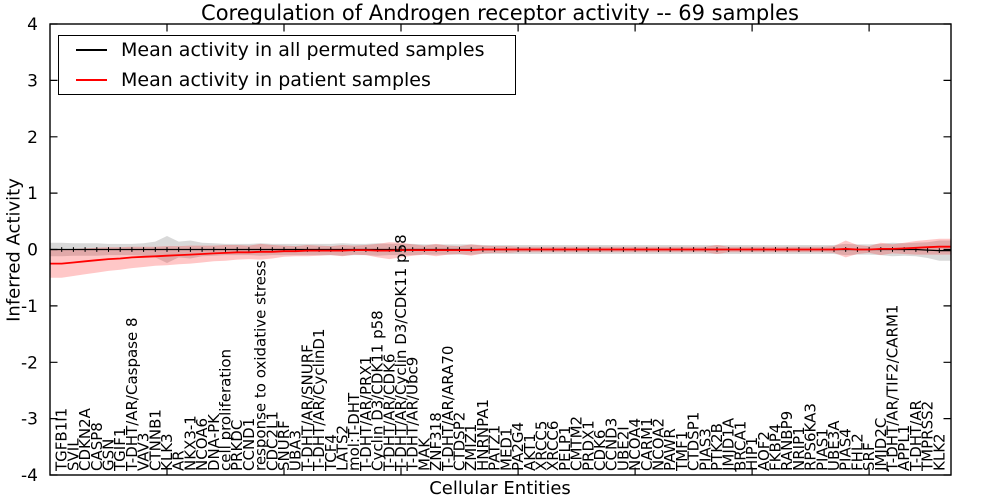 The image size is (1000, 500). I want to click on x-category-label: T-DHT/AR, so click(916, 436).